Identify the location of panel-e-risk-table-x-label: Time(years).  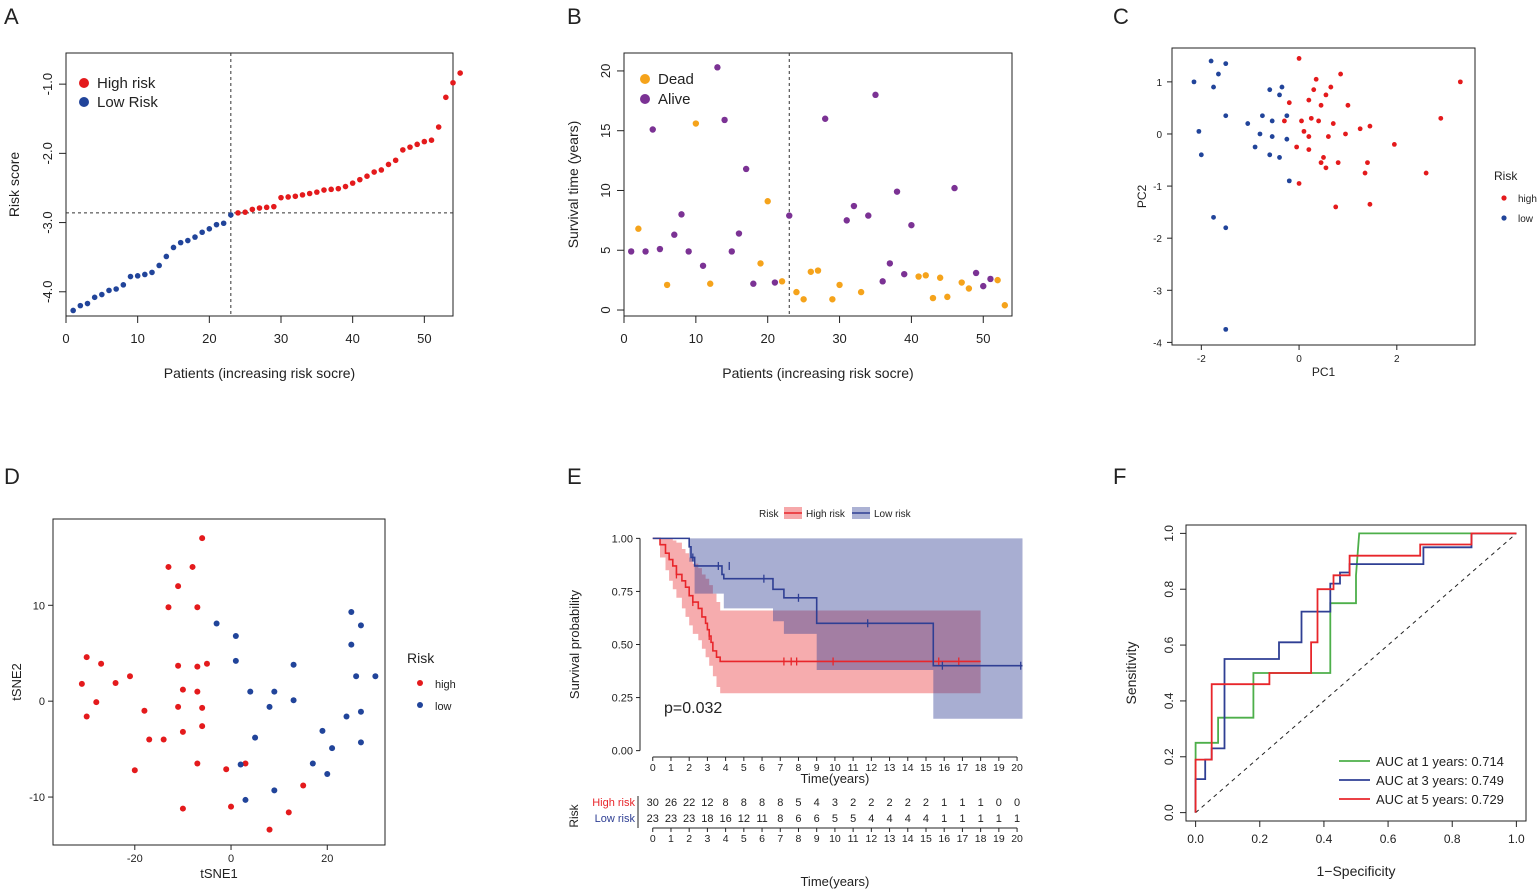
(834, 881).